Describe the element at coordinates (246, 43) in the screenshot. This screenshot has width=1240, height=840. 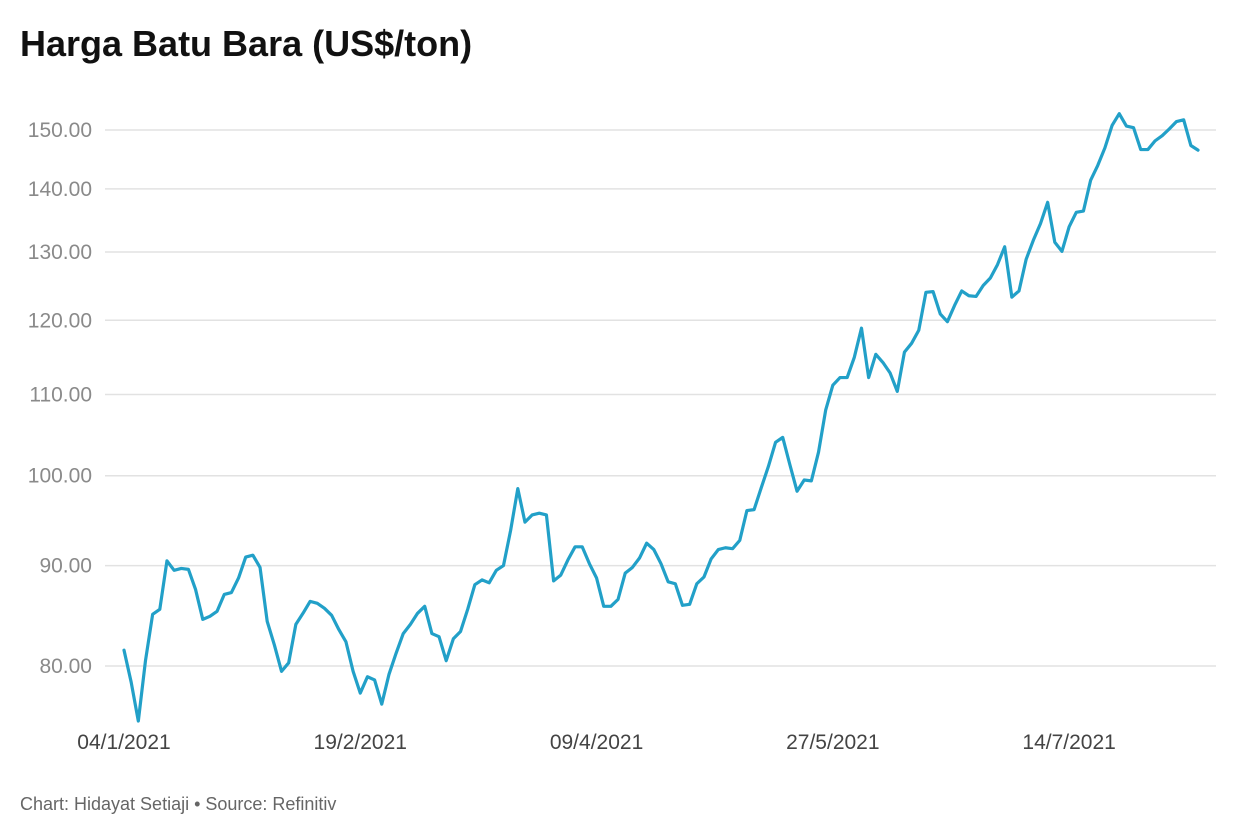
I see `chart-title: Harga Batu Bara (US$/ton)` at that location.